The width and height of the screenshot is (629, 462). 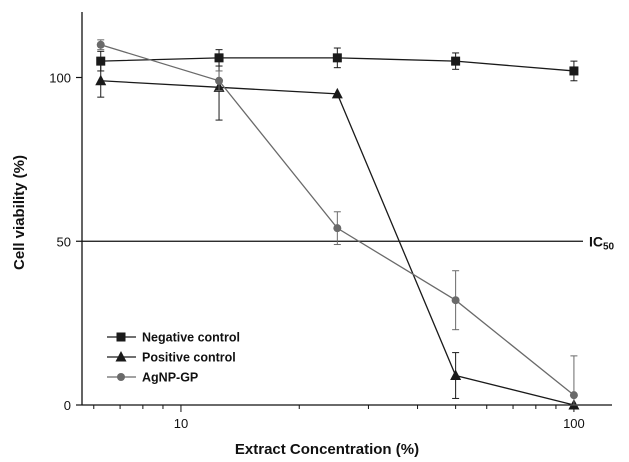 What do you see at coordinates (60, 78) in the screenshot?
I see `y-tick-label: 100` at bounding box center [60, 78].